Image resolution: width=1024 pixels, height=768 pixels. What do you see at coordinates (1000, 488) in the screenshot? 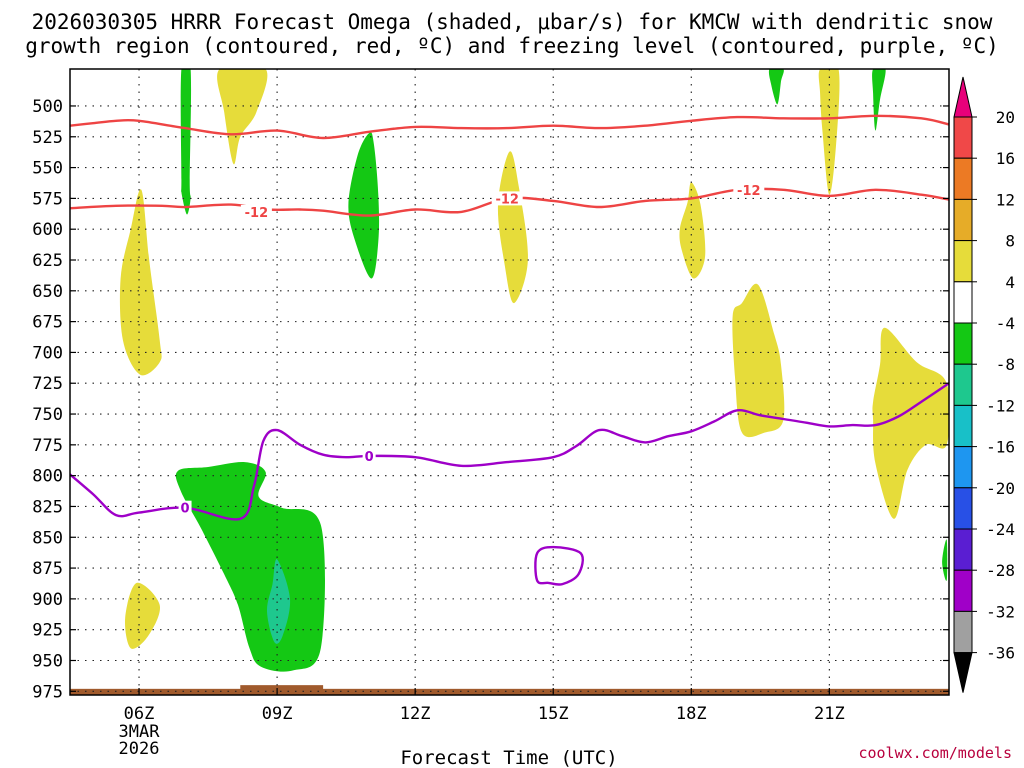
I see `colorbar-label: -20` at bounding box center [1000, 488].